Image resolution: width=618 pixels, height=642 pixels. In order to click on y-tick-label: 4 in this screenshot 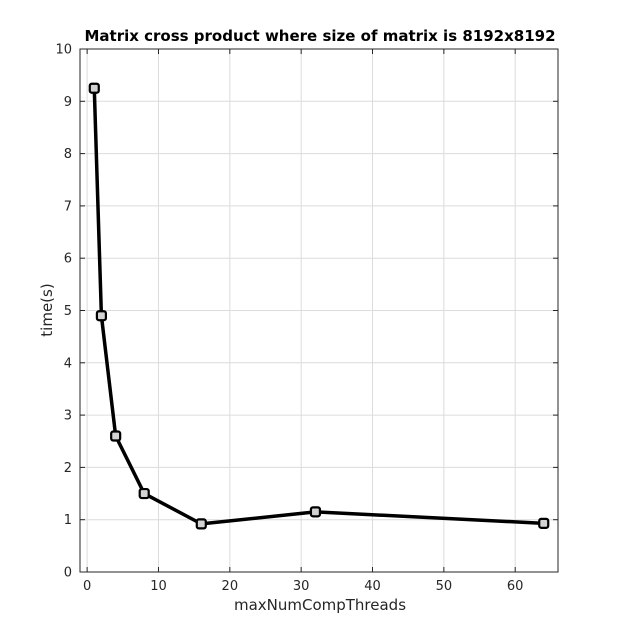, I will do `click(68, 363)`.